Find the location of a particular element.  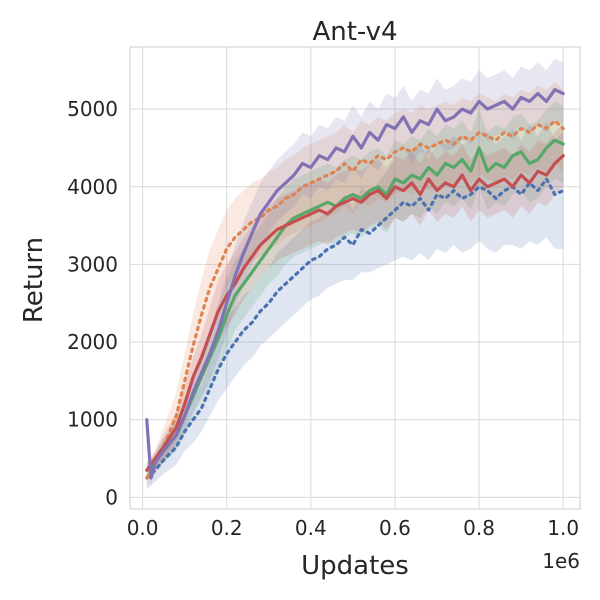

x-offset-label: 1e6 is located at coordinates (561, 561).